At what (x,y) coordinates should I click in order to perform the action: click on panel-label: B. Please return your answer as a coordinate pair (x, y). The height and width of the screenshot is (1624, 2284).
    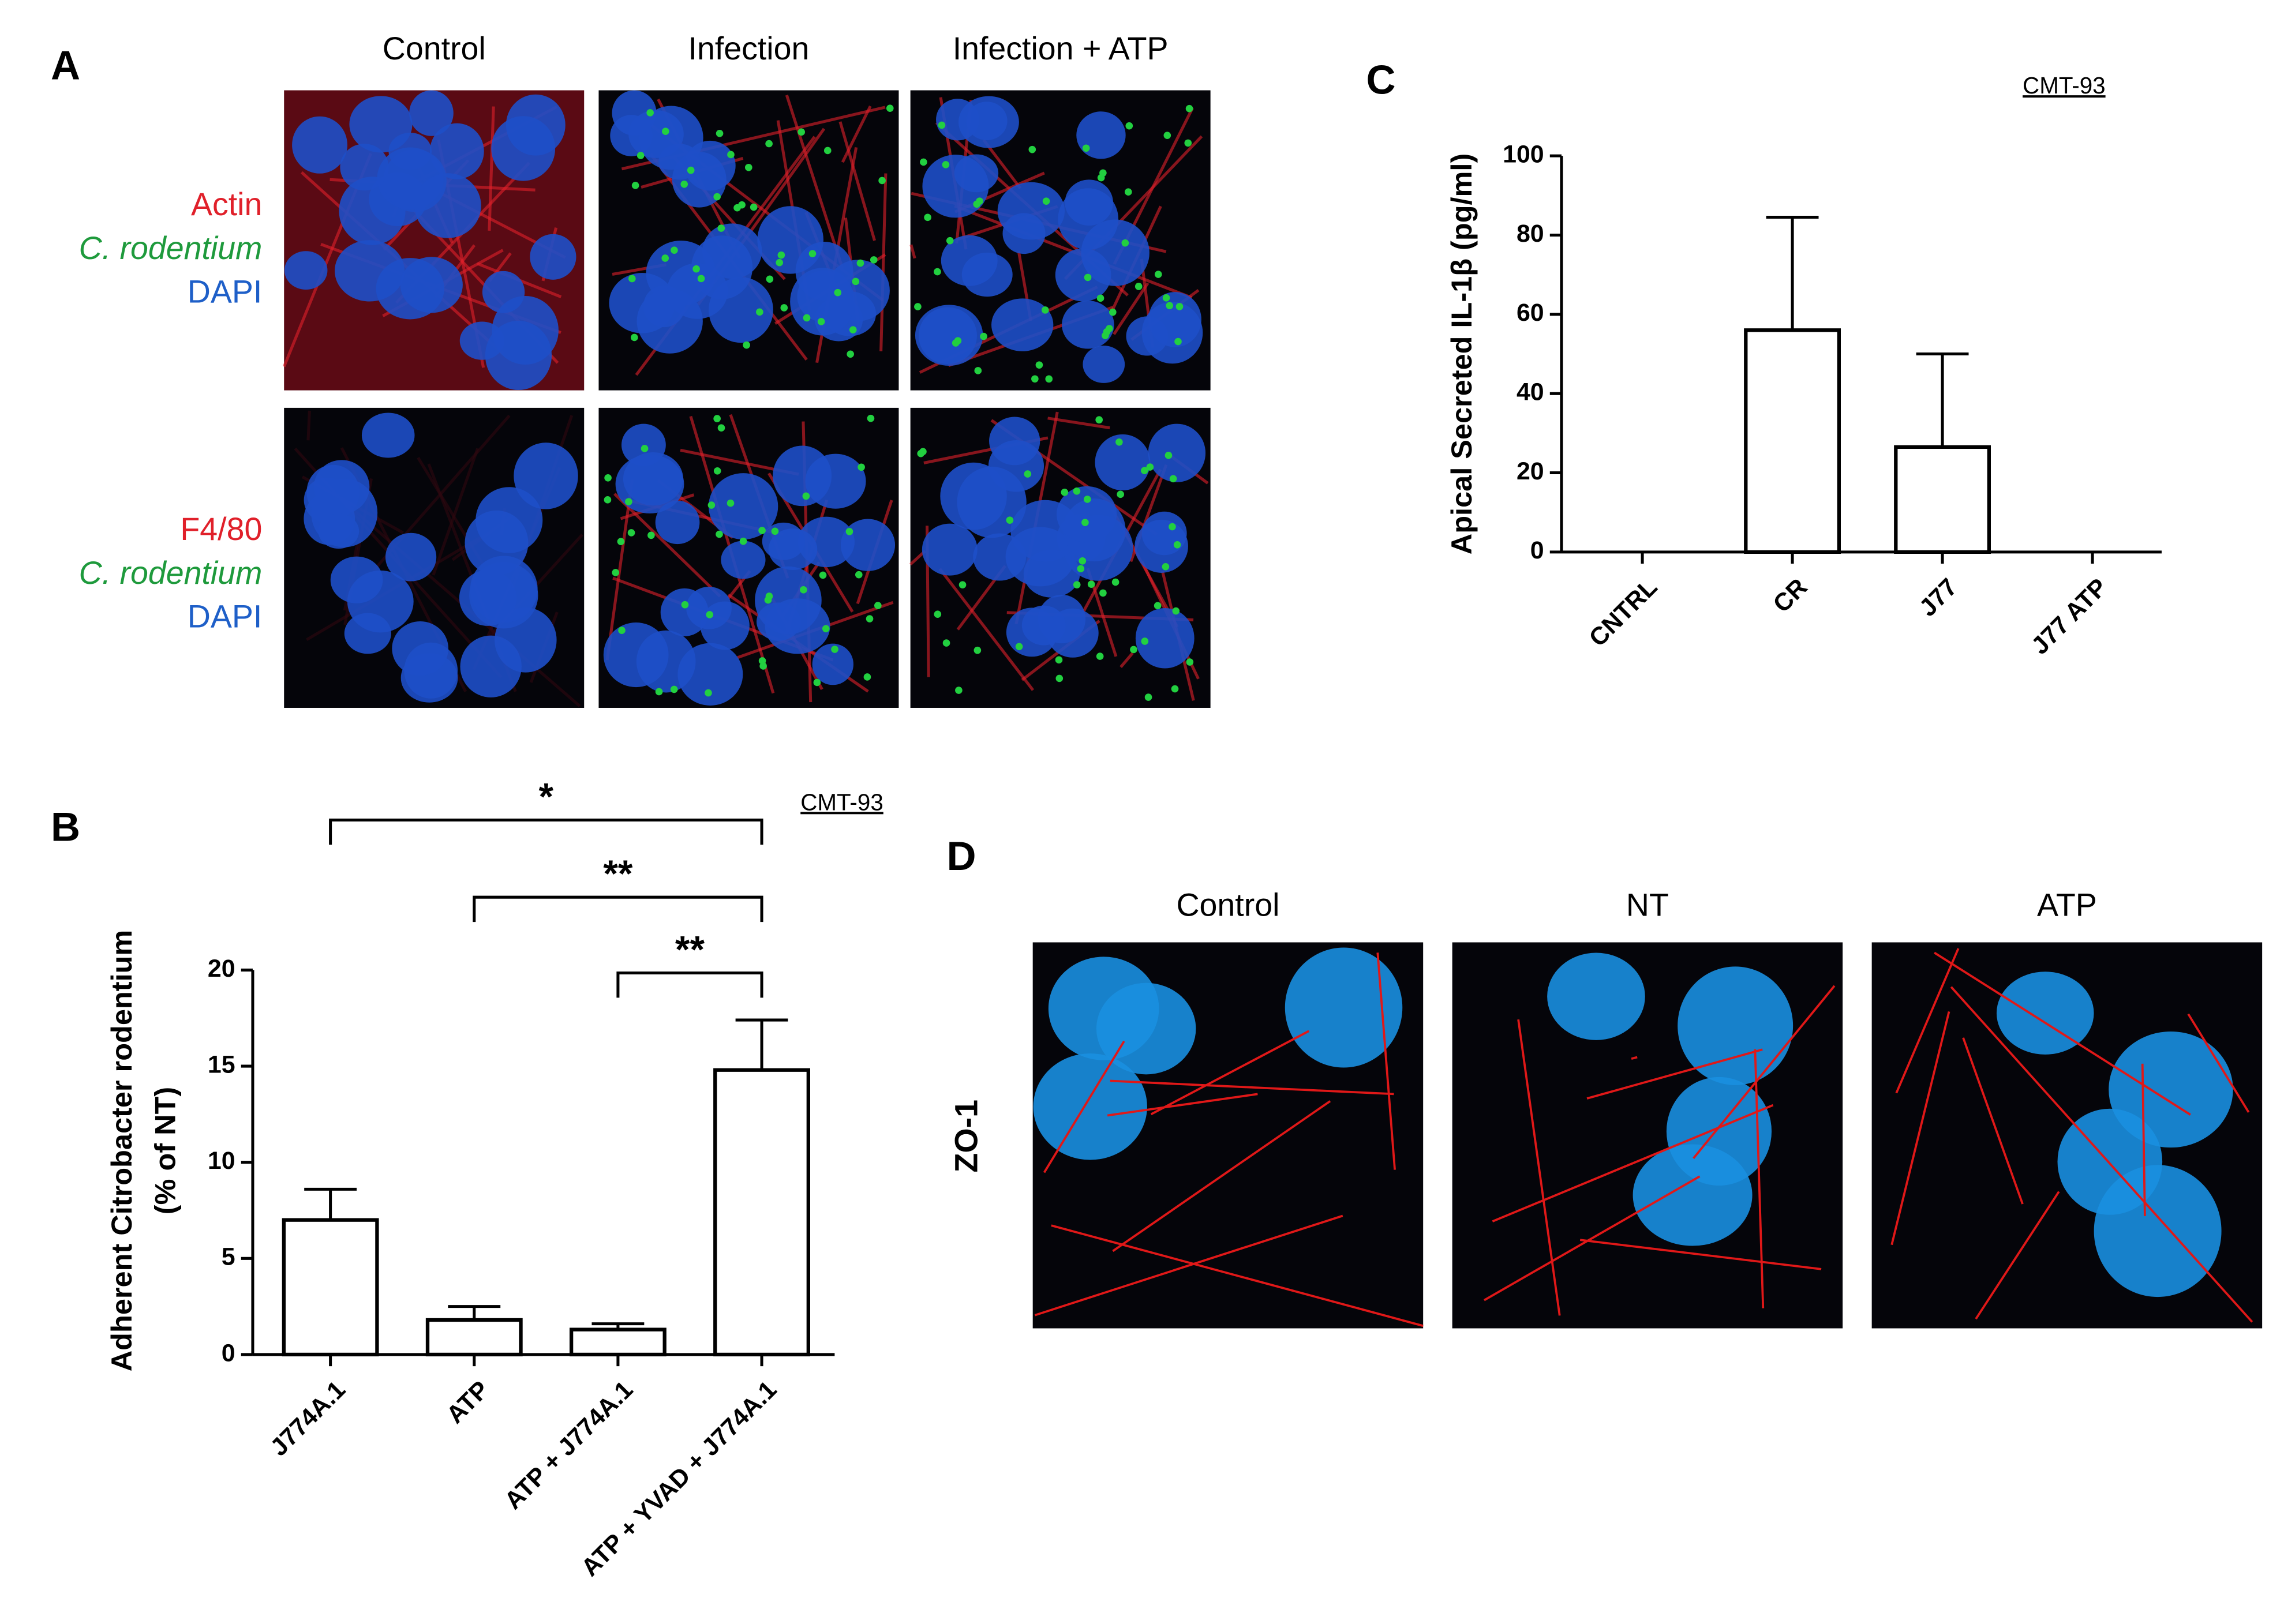
    Looking at the image, I should click on (65, 827).